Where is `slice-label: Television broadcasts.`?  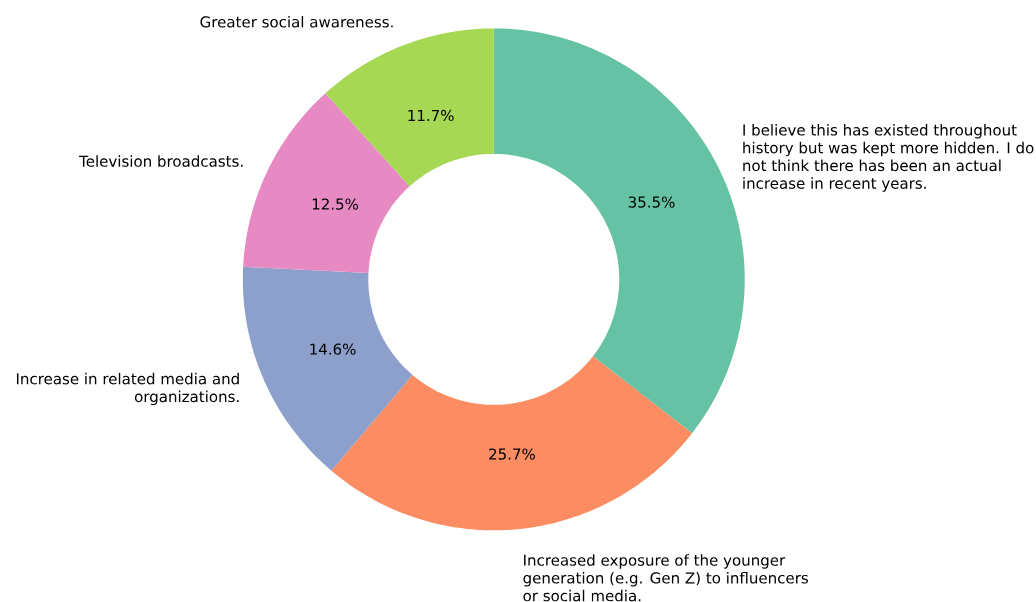 slice-label: Television broadcasts. is located at coordinates (161, 161).